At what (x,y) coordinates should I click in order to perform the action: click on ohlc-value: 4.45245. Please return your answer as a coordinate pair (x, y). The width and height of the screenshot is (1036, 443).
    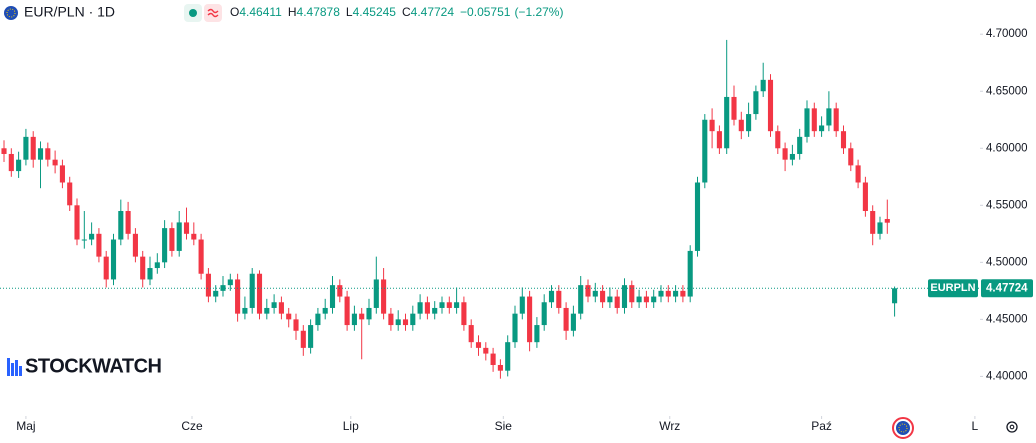
    Looking at the image, I should click on (375, 12).